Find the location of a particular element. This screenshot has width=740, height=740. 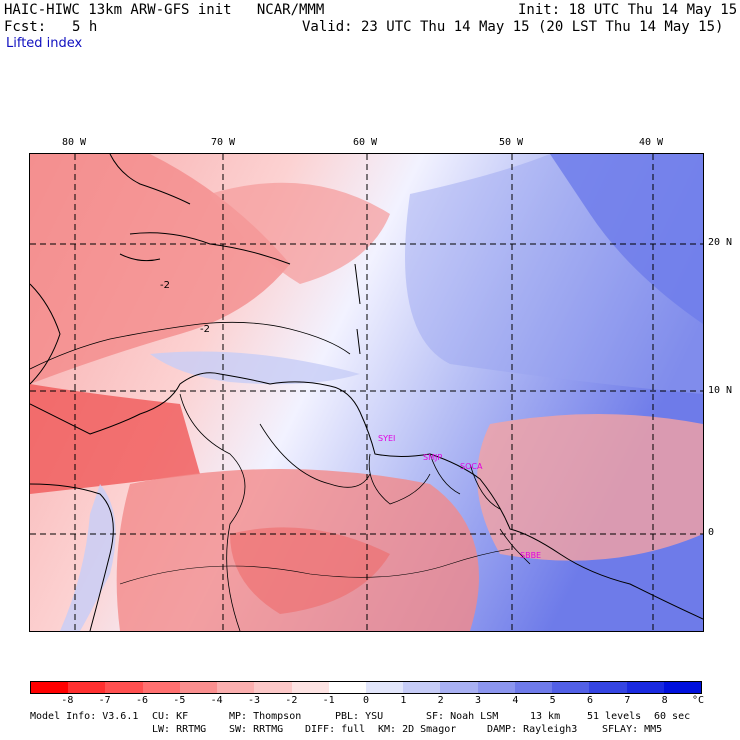

colorbar-tick-label: -1 is located at coordinates (328, 700).